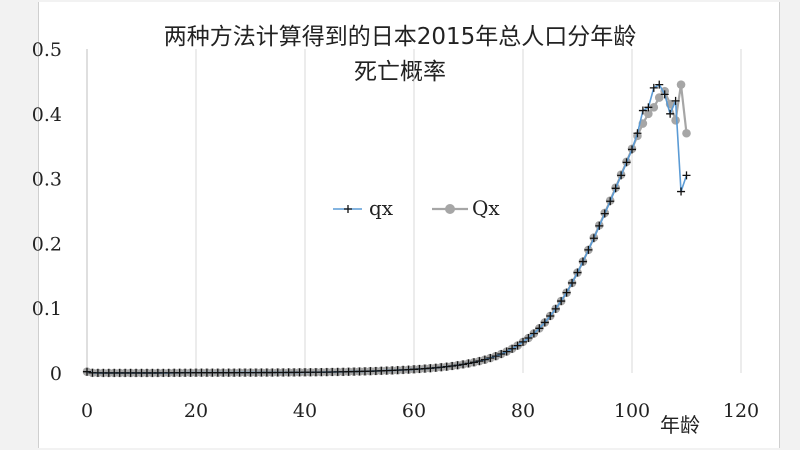  Describe the element at coordinates (680, 425) in the screenshot. I see `x-axis-title: 年龄` at that location.